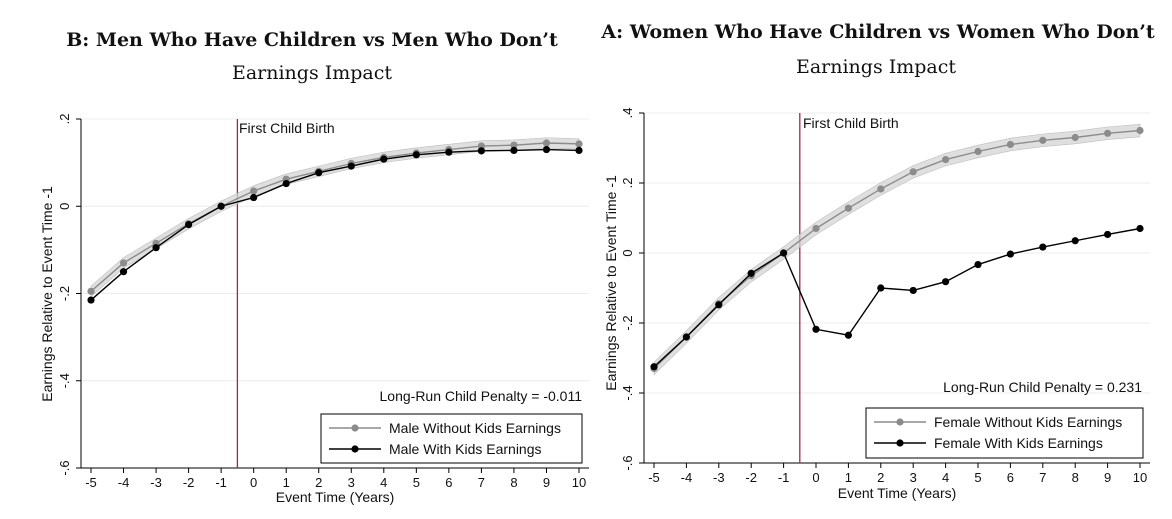  Describe the element at coordinates (513, 482) in the screenshot. I see `x-tick-label: 8` at that location.